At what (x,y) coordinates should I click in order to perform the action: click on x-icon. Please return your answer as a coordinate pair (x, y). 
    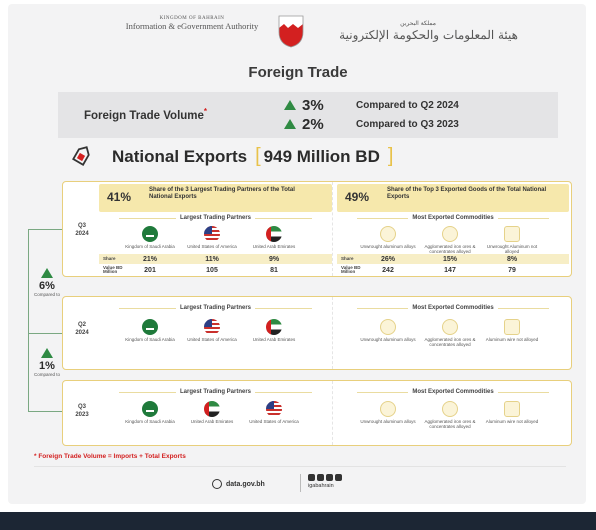
    Looking at the image, I should click on (320, 477).